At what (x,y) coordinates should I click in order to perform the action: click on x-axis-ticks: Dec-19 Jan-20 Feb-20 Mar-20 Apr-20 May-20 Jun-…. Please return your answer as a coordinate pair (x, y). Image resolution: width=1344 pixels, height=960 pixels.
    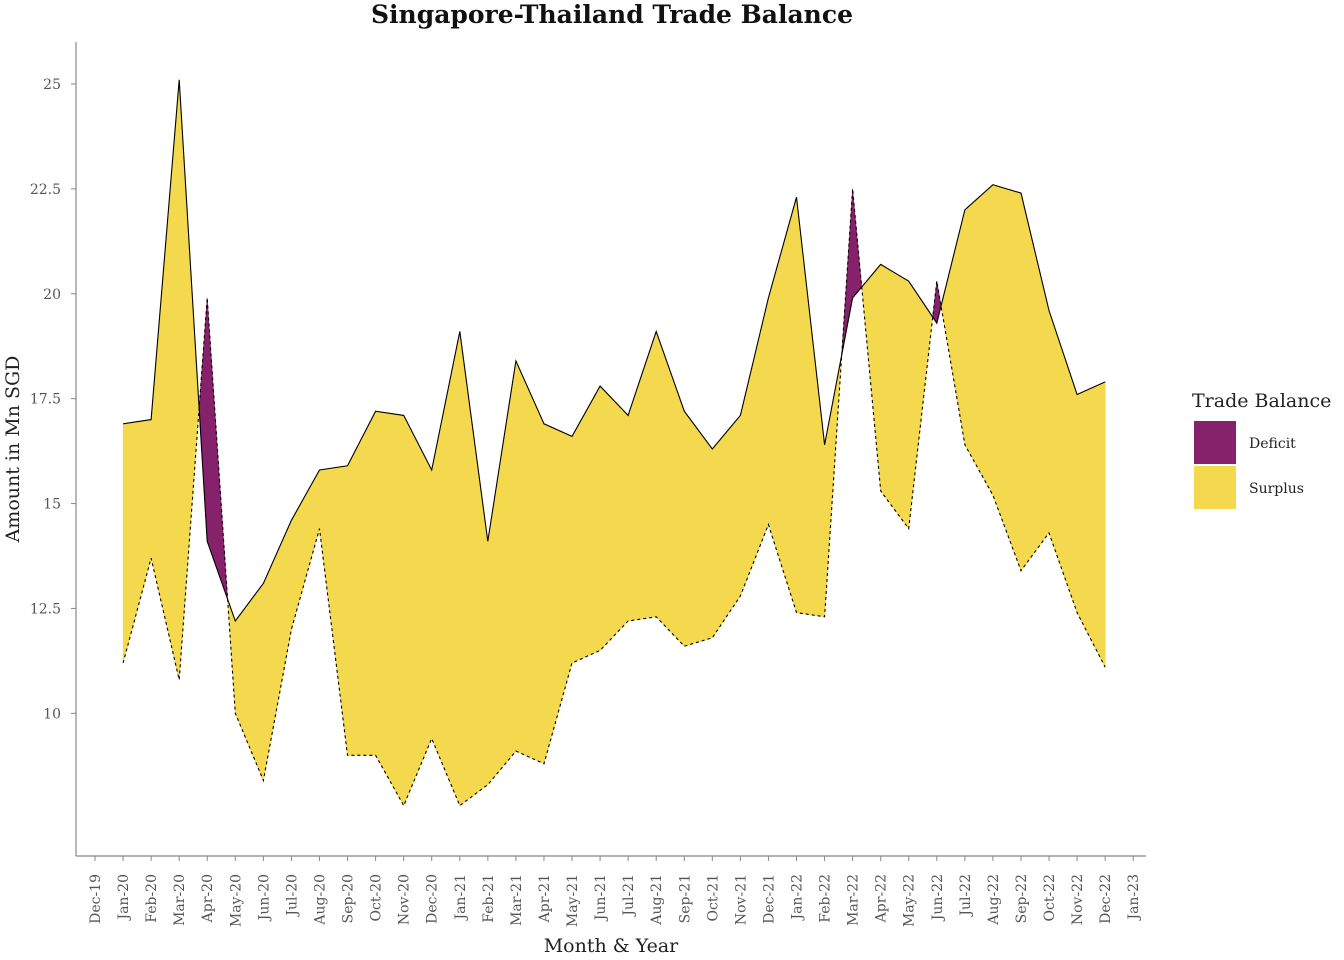
    Looking at the image, I should click on (615, 891).